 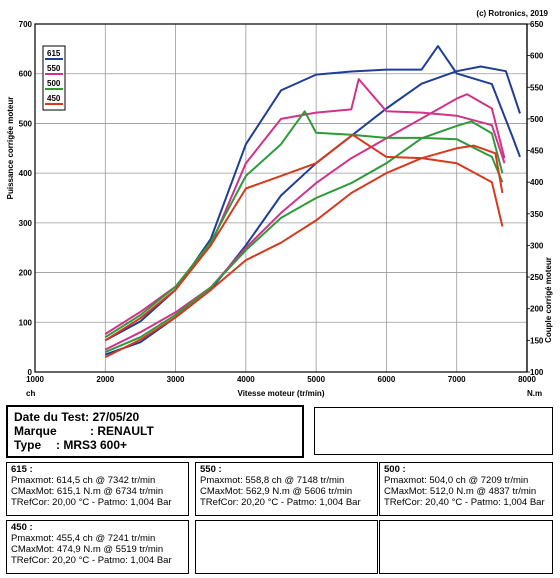 I want to click on test-brand-line: Marque : RENAULT, so click(x=155, y=431).